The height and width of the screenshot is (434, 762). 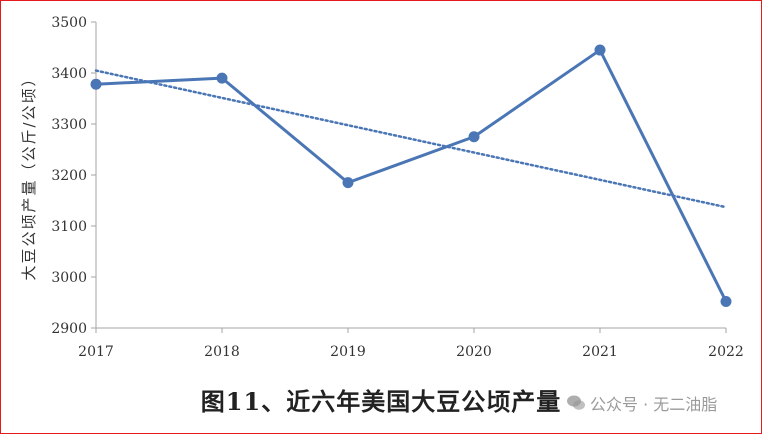 What do you see at coordinates (576, 402) in the screenshot?
I see `wechat-icon` at bounding box center [576, 402].